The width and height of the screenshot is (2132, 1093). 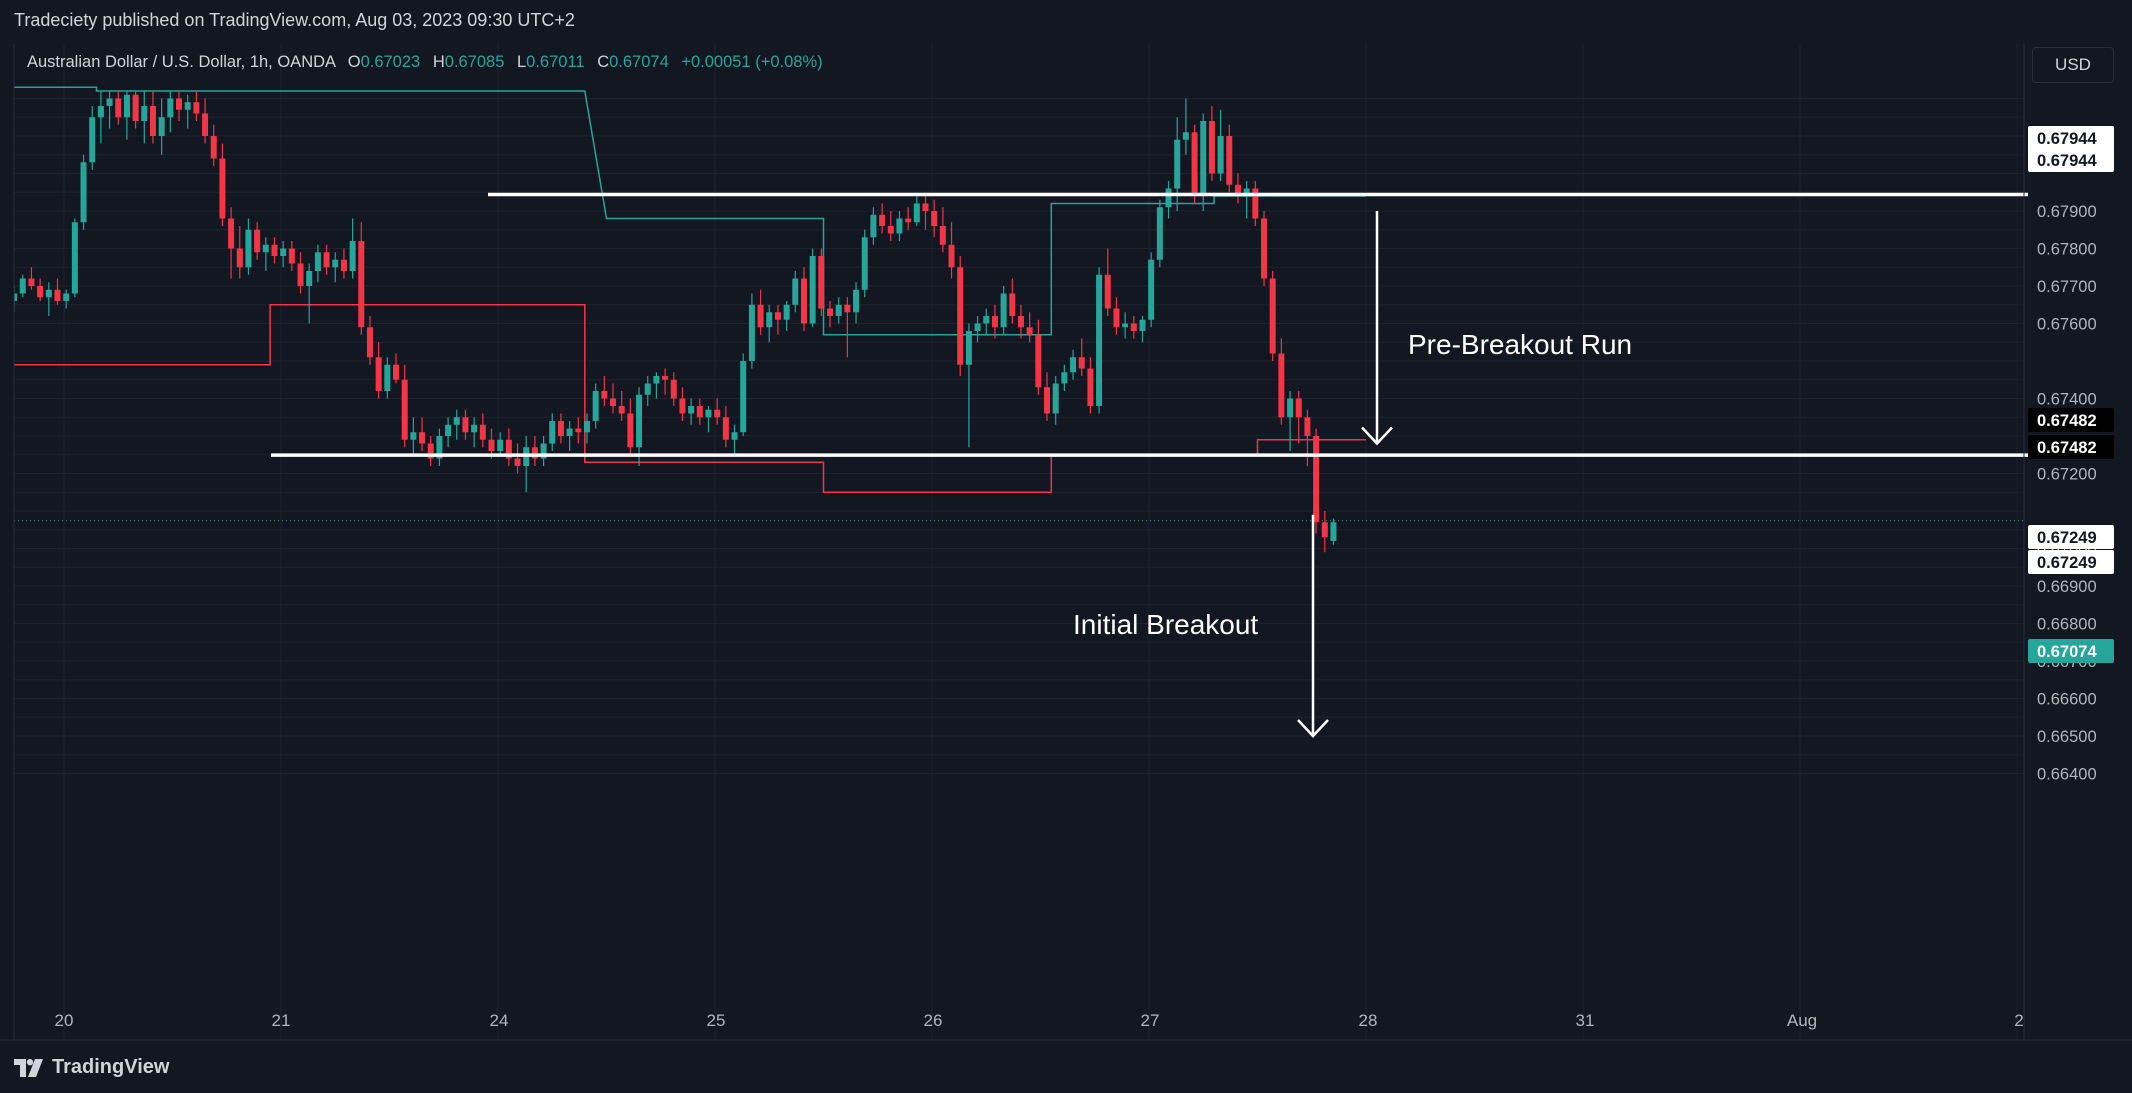 I want to click on time-axis: 20 21 24 25 26 27 28 31 Aug 2, so click(x=1066, y=1026).